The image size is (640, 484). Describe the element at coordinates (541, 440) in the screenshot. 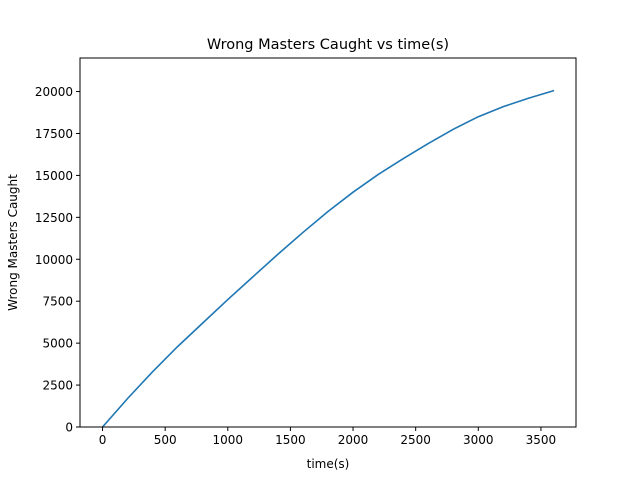

I see `x-tick-label: 3500` at that location.